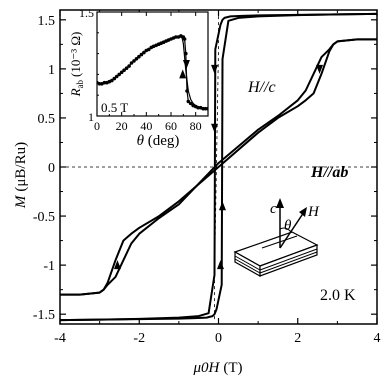 This screenshot has width=381, height=375. What do you see at coordinates (158, 141) in the screenshot?
I see `inset-x-axis-label: θ (deg)` at bounding box center [158, 141].